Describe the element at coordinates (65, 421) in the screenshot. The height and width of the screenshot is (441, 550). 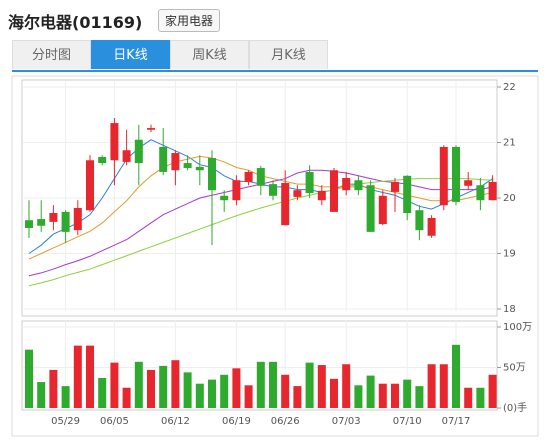
I see `x-tick-label: 05/29` at that location.